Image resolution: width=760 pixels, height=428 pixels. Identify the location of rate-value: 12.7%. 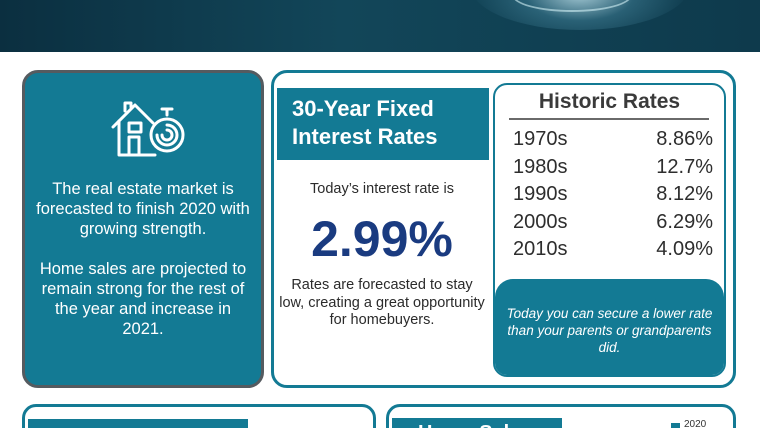
(684, 166).